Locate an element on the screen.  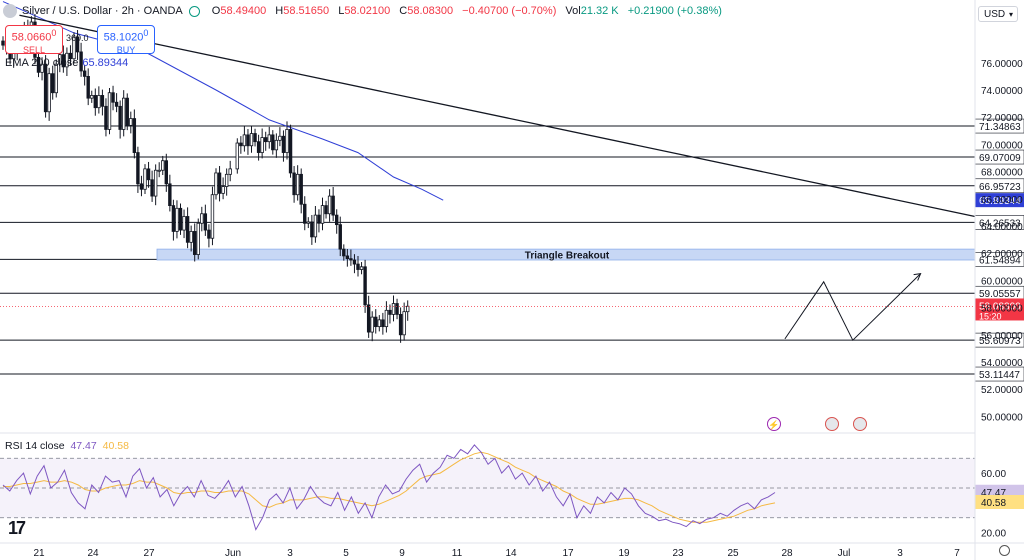
spread-value: 360.0 is located at coordinates (77, 38).